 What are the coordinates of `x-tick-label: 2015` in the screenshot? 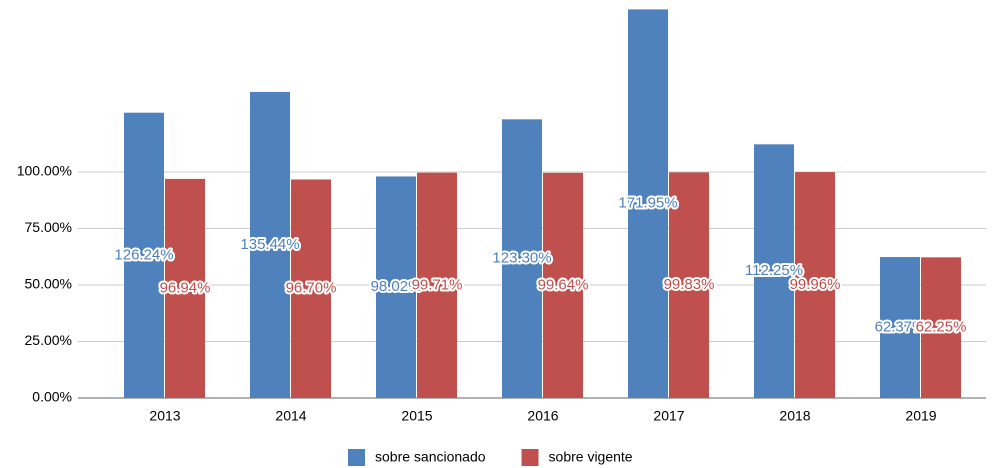 It's located at (416, 416).